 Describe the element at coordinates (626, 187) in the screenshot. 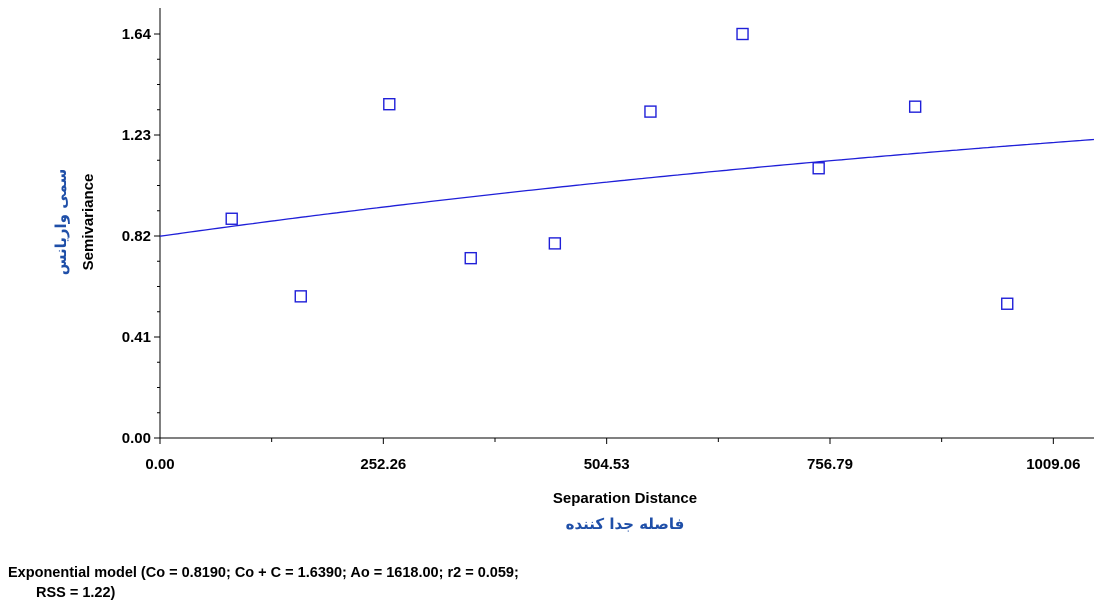

I see `exponential-model-line` at that location.